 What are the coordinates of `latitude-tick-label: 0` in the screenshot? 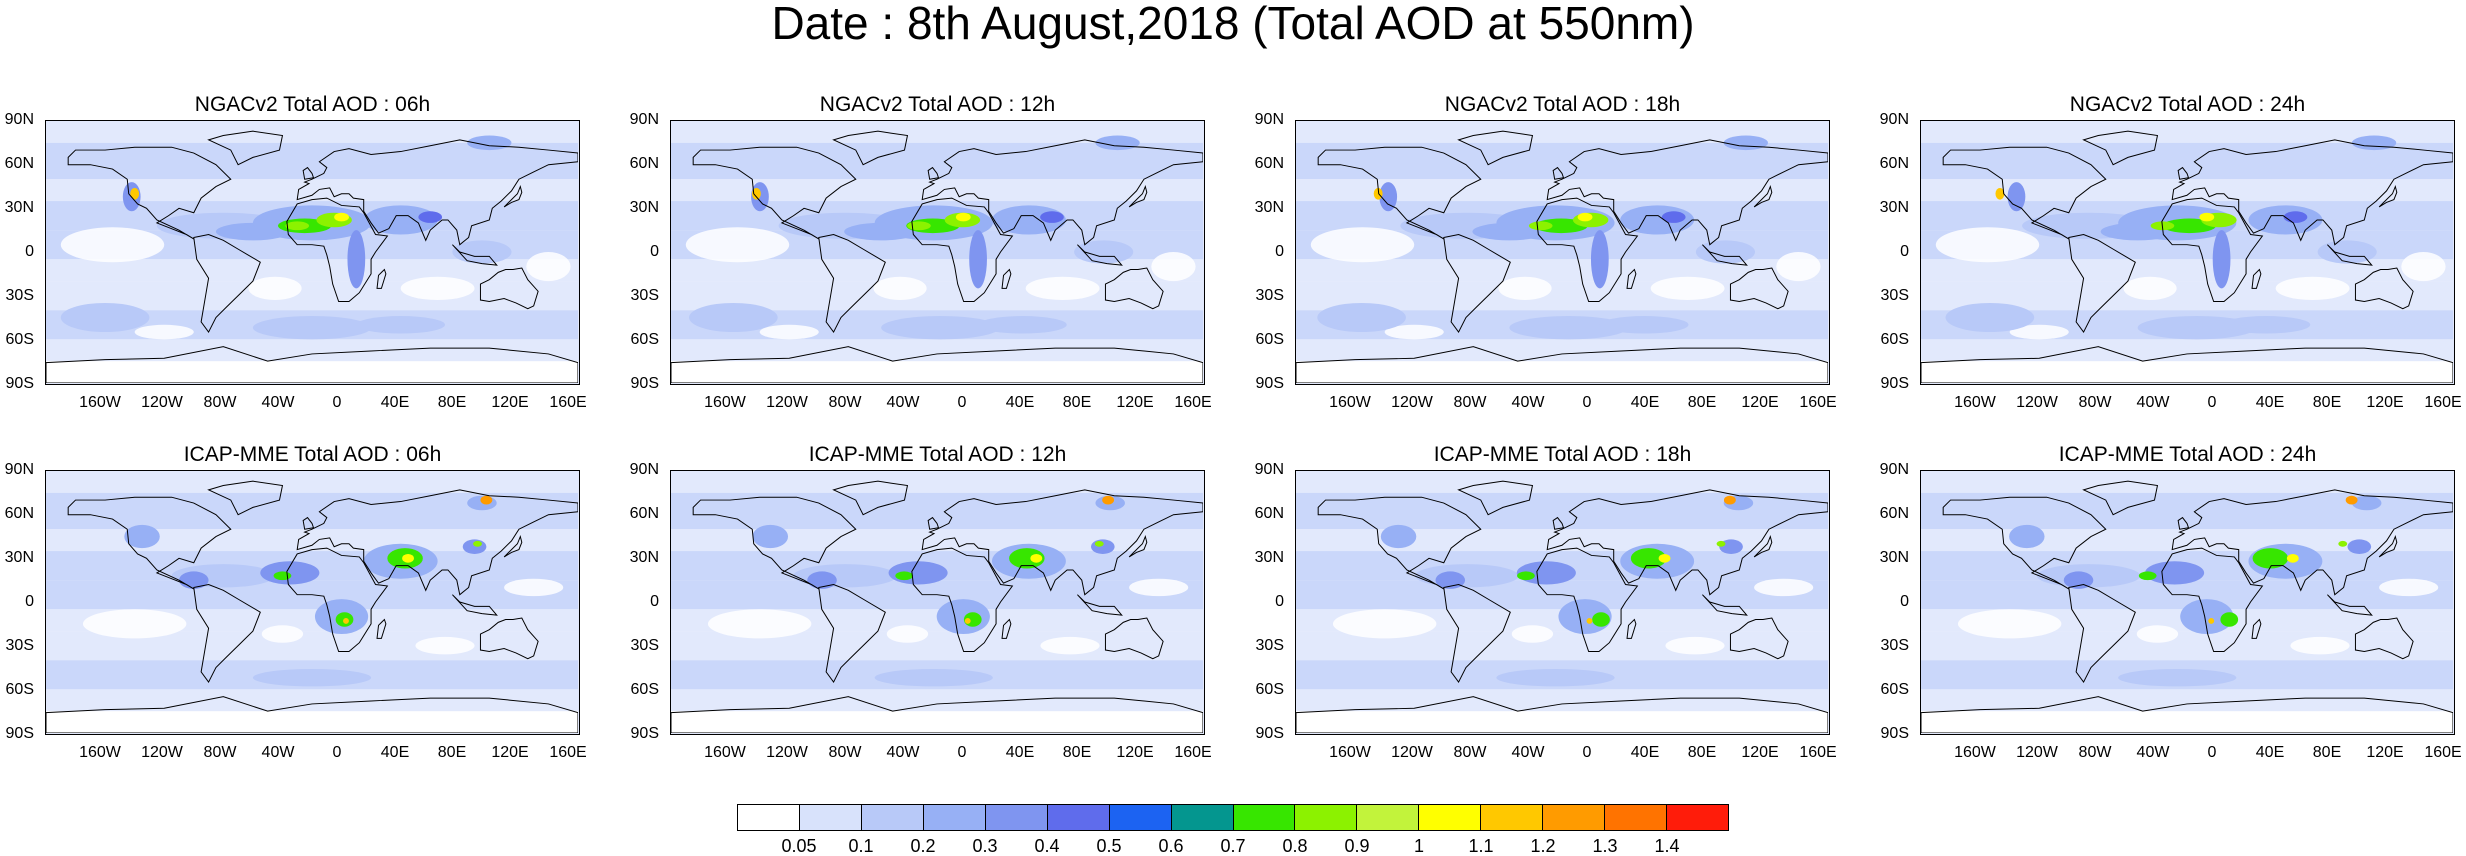 It's located at (1279, 251).